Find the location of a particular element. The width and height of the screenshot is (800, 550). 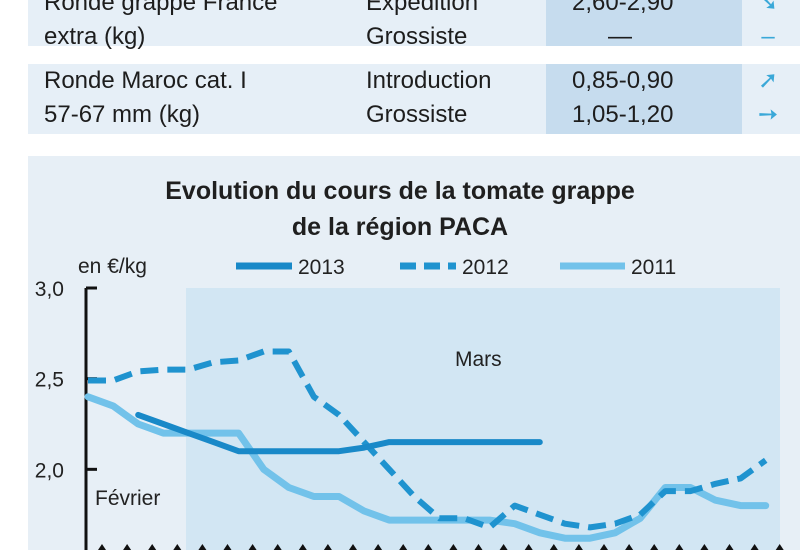

stage-line: Introduction is located at coordinates (429, 80).